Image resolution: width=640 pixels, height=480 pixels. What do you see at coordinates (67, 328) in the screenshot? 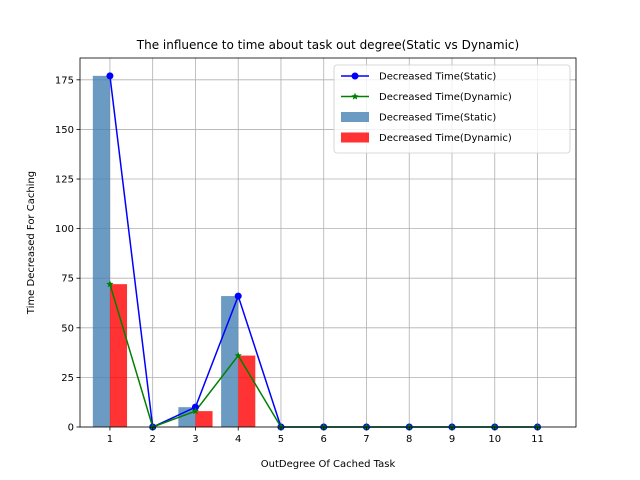
I see `y-tick-label: 50` at bounding box center [67, 328].